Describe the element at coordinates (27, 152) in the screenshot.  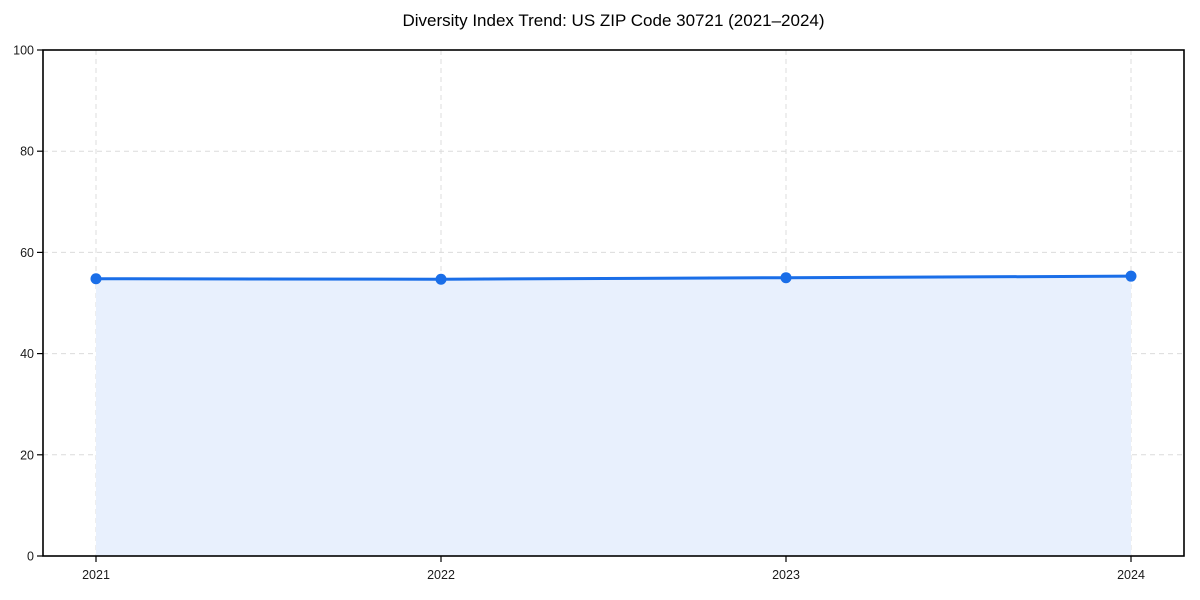
I see `y-tick-label: 80` at that location.